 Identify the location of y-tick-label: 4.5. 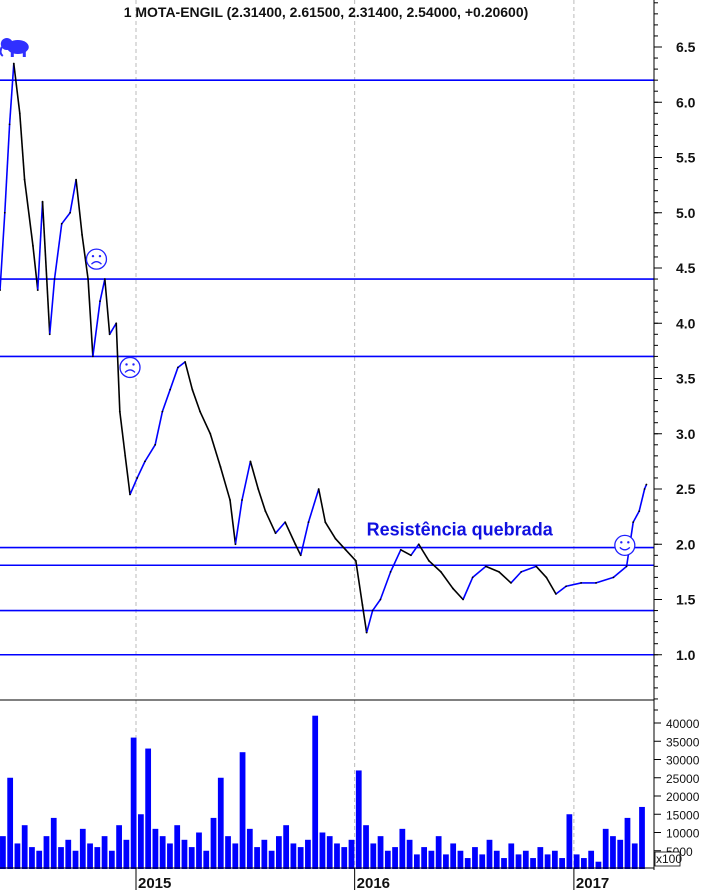
(686, 268).